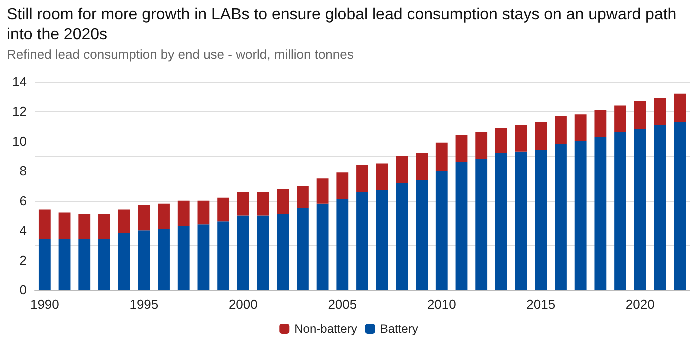  Describe the element at coordinates (243, 304) in the screenshot. I see `x-tick-label: 2000` at that location.